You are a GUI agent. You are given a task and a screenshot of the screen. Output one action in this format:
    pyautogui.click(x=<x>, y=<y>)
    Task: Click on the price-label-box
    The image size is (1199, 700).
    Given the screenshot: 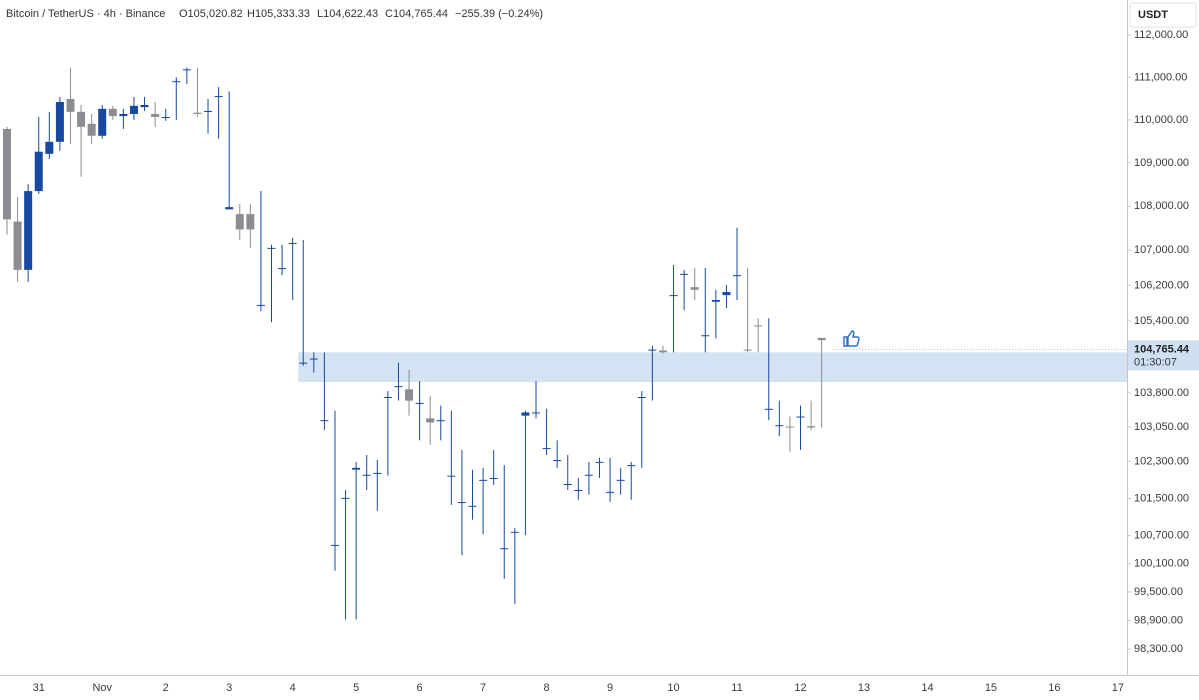 What is the action you would take?
    pyautogui.click(x=1163, y=355)
    